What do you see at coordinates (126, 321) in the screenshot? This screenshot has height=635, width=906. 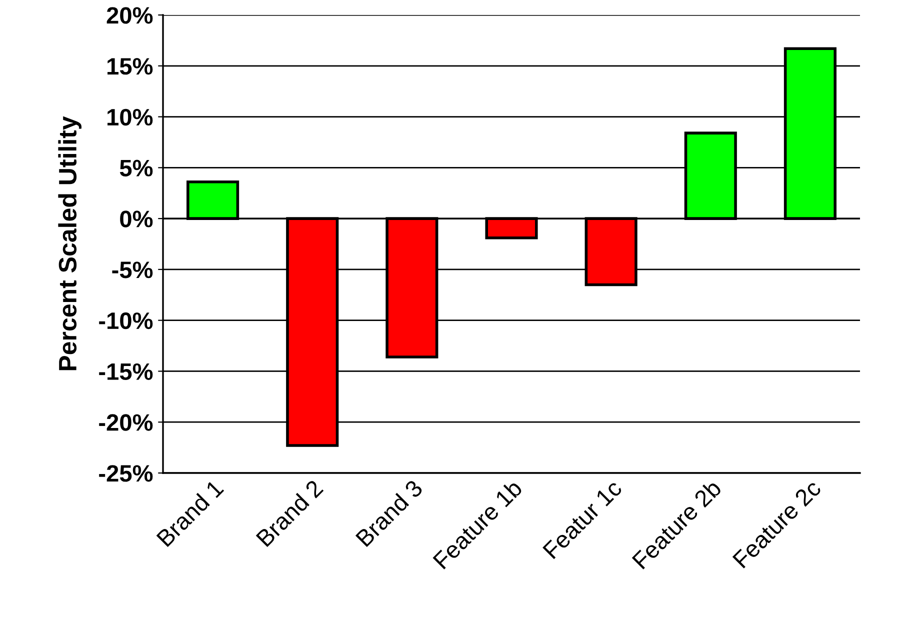 I see `y-tick-label: -10%` at bounding box center [126, 321].